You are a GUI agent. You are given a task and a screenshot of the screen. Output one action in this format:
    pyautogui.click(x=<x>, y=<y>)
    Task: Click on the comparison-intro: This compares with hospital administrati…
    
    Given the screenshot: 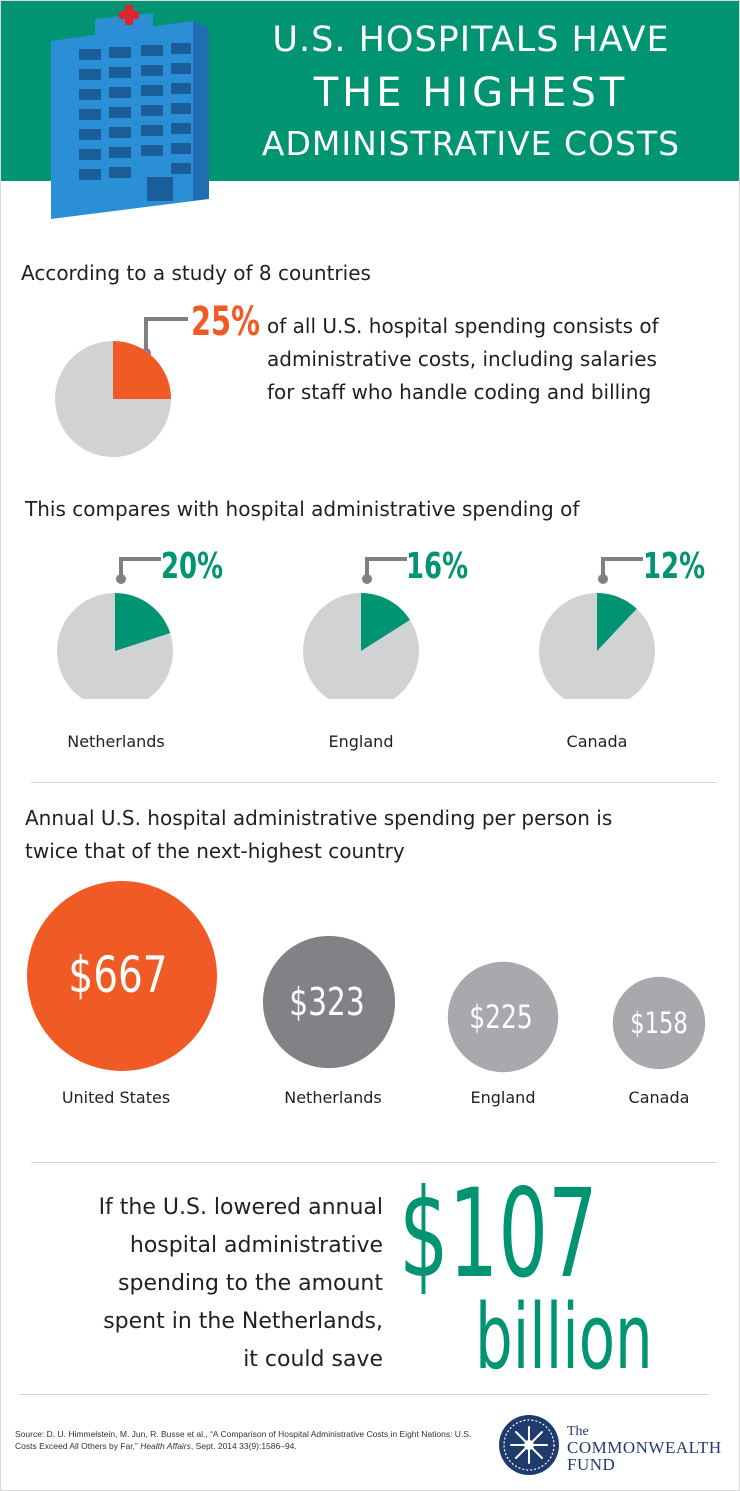 What is the action you would take?
    pyautogui.click(x=302, y=509)
    